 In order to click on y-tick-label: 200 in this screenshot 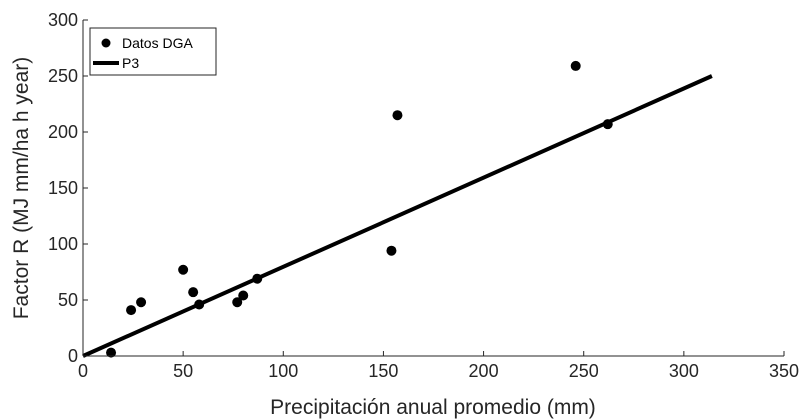, I will do `click(63, 132)`.